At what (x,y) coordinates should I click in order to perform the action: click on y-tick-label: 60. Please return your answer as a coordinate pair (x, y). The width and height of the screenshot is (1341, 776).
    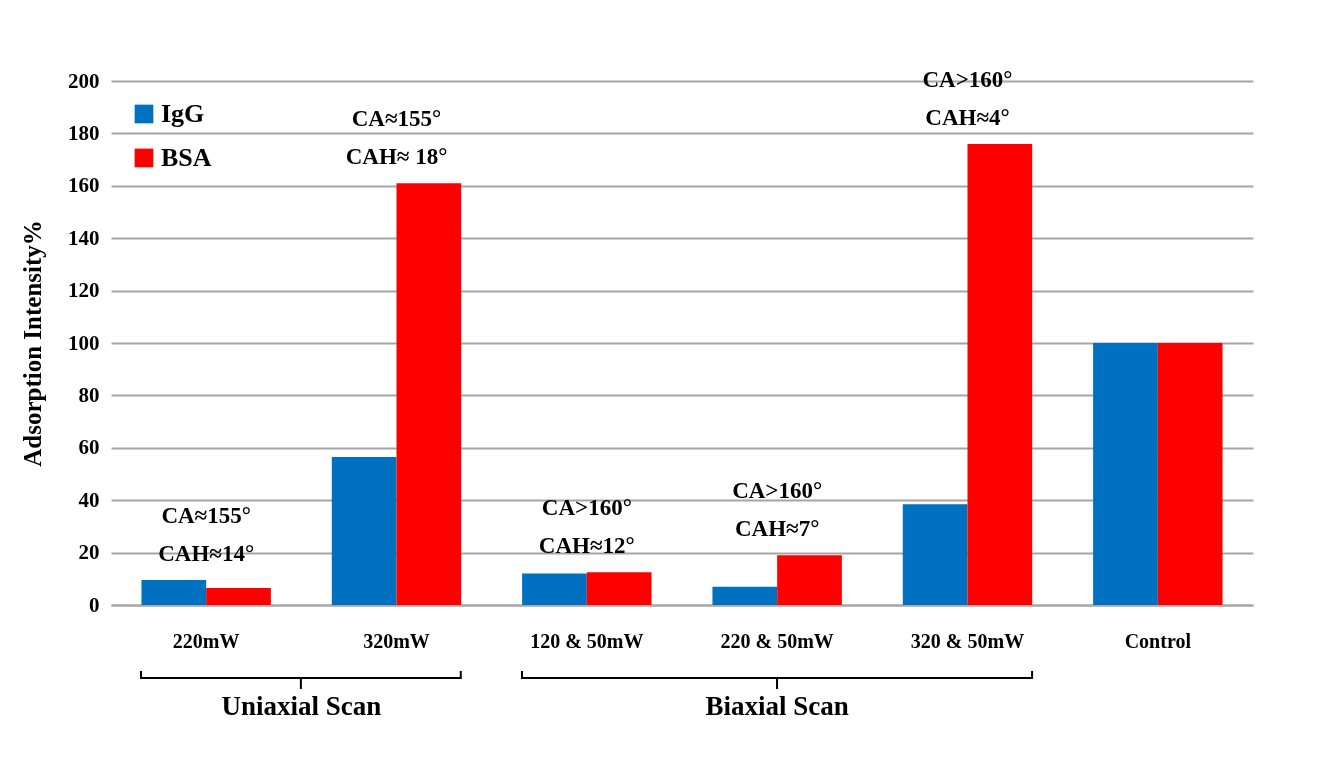
    Looking at the image, I should click on (89, 447).